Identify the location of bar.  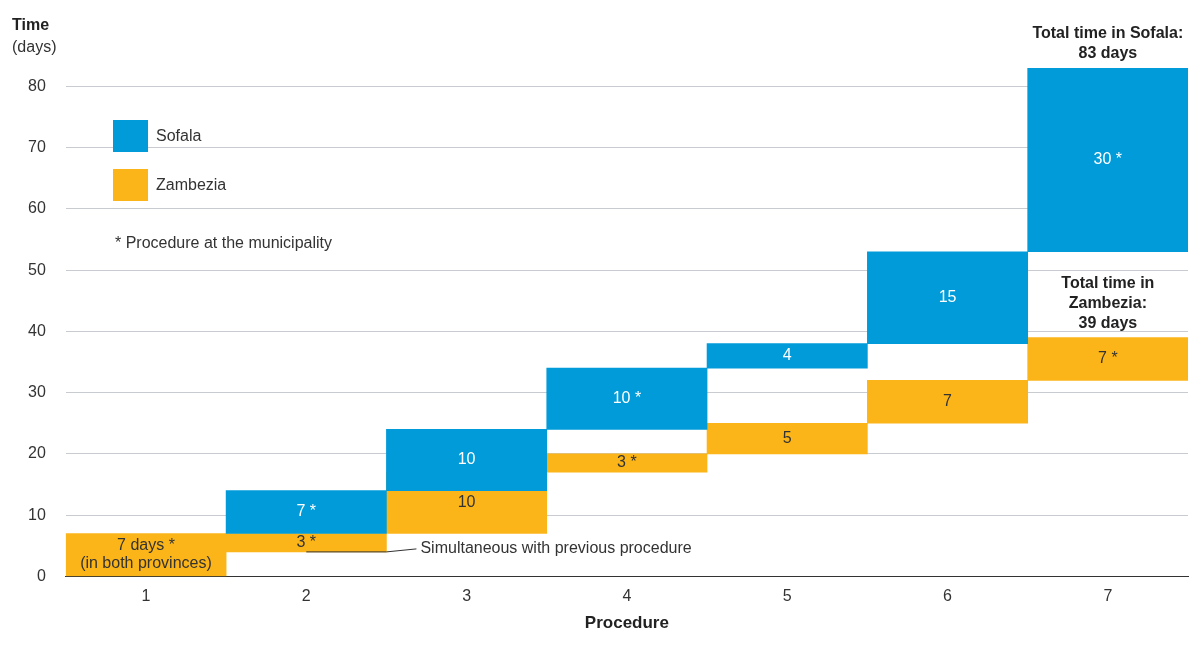
(627, 463).